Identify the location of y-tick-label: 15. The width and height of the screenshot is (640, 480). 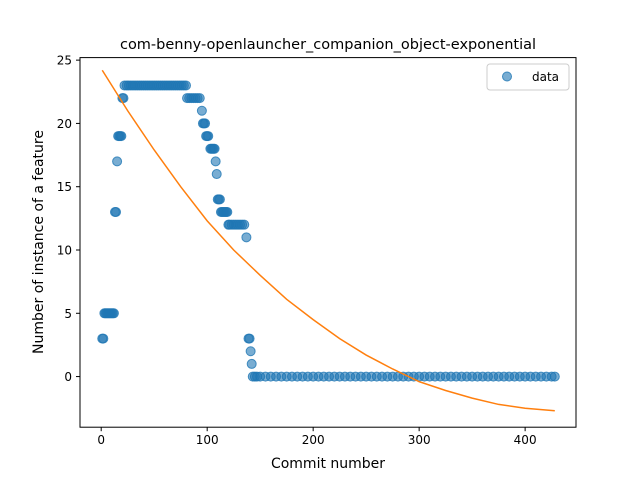
(64, 187).